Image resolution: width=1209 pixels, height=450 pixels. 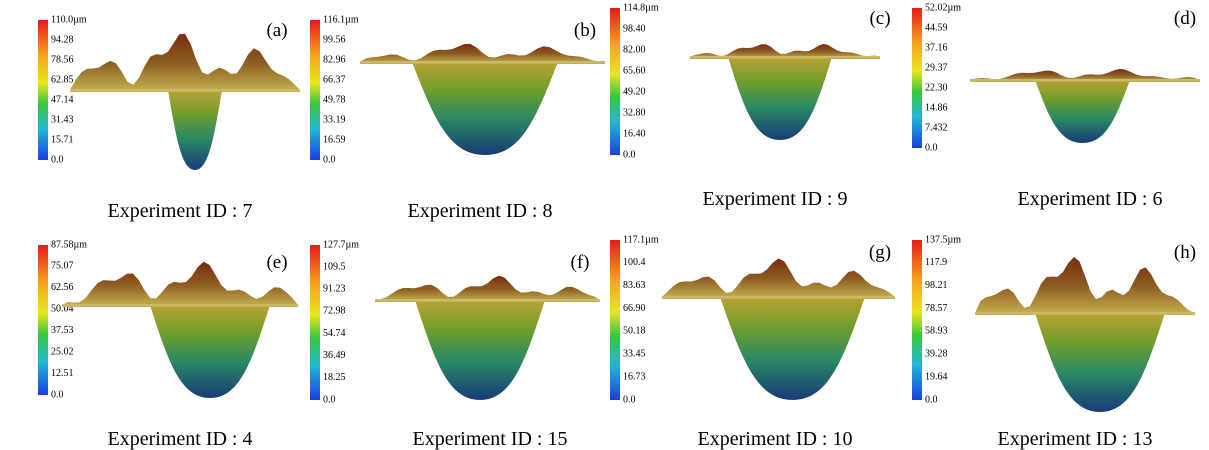 What do you see at coordinates (334, 333) in the screenshot?
I see `scale-label: 54.74` at bounding box center [334, 333].